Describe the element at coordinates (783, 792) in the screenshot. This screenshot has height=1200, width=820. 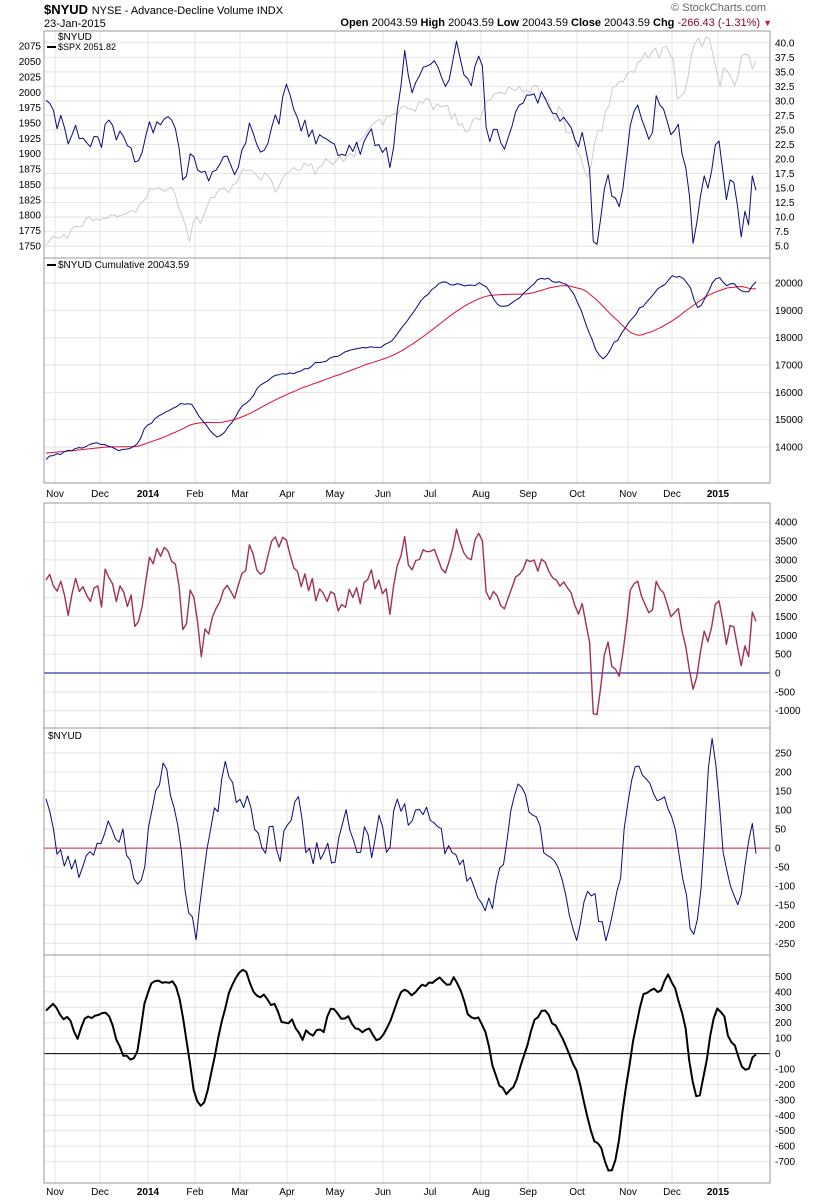
I see `y-tick-label-3-2: 150` at that location.